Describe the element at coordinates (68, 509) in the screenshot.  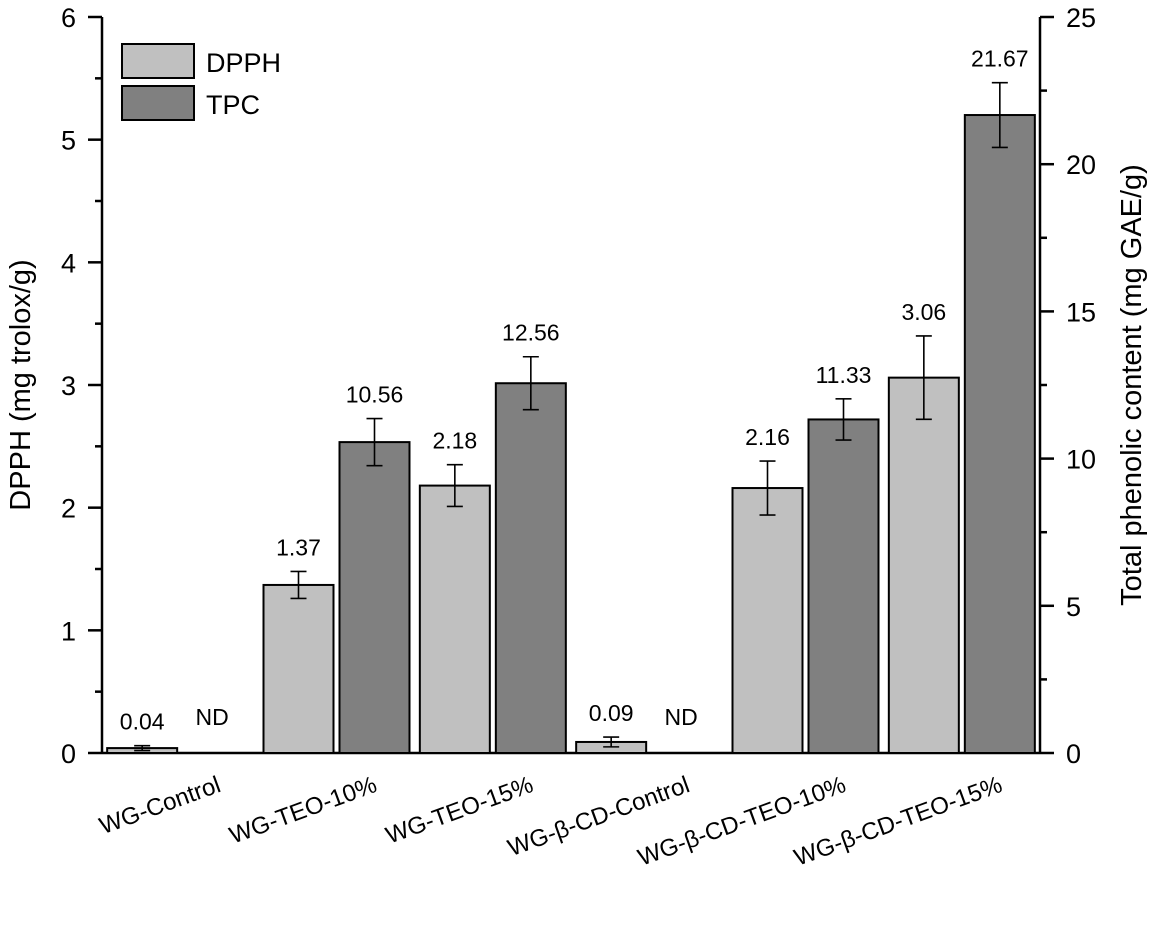
I see `left-tick-label: 2` at that location.